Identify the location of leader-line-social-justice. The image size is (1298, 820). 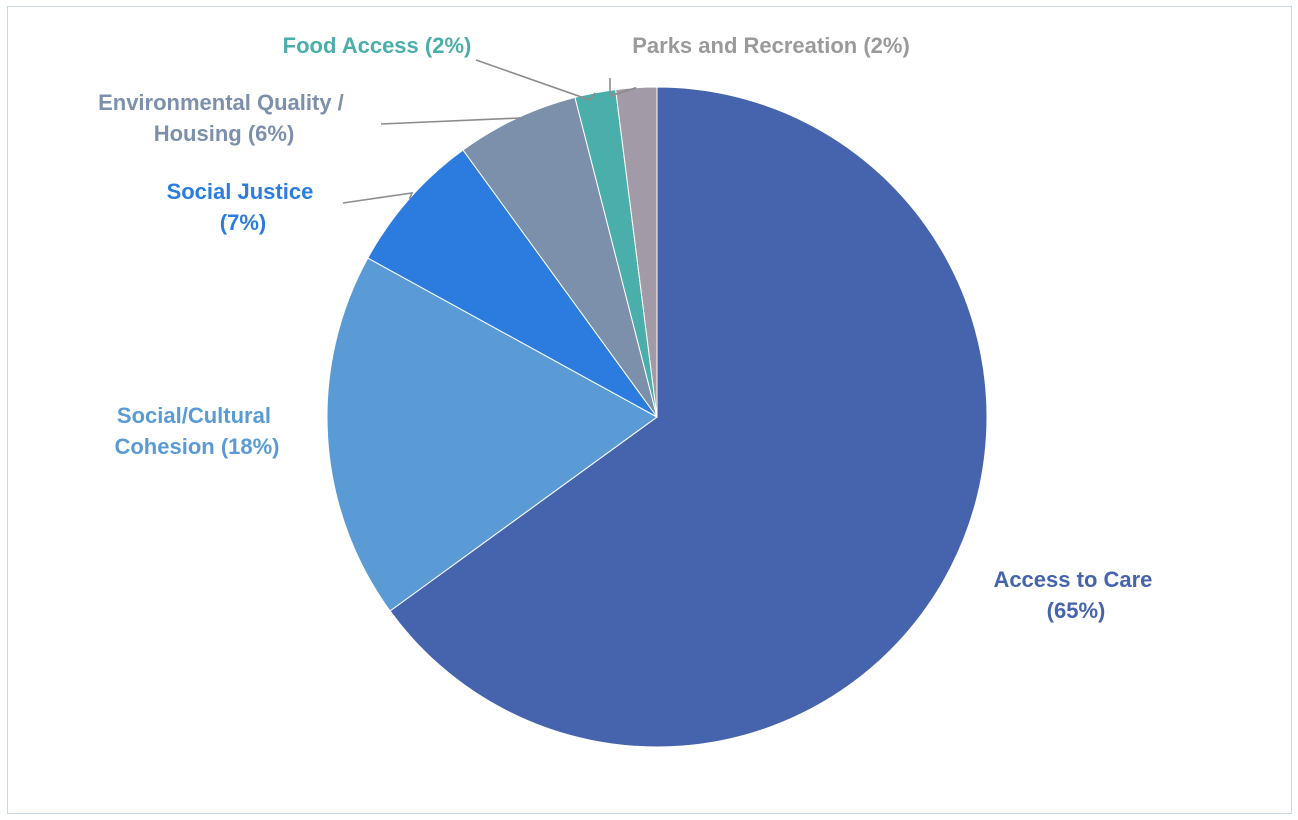
(378, 198).